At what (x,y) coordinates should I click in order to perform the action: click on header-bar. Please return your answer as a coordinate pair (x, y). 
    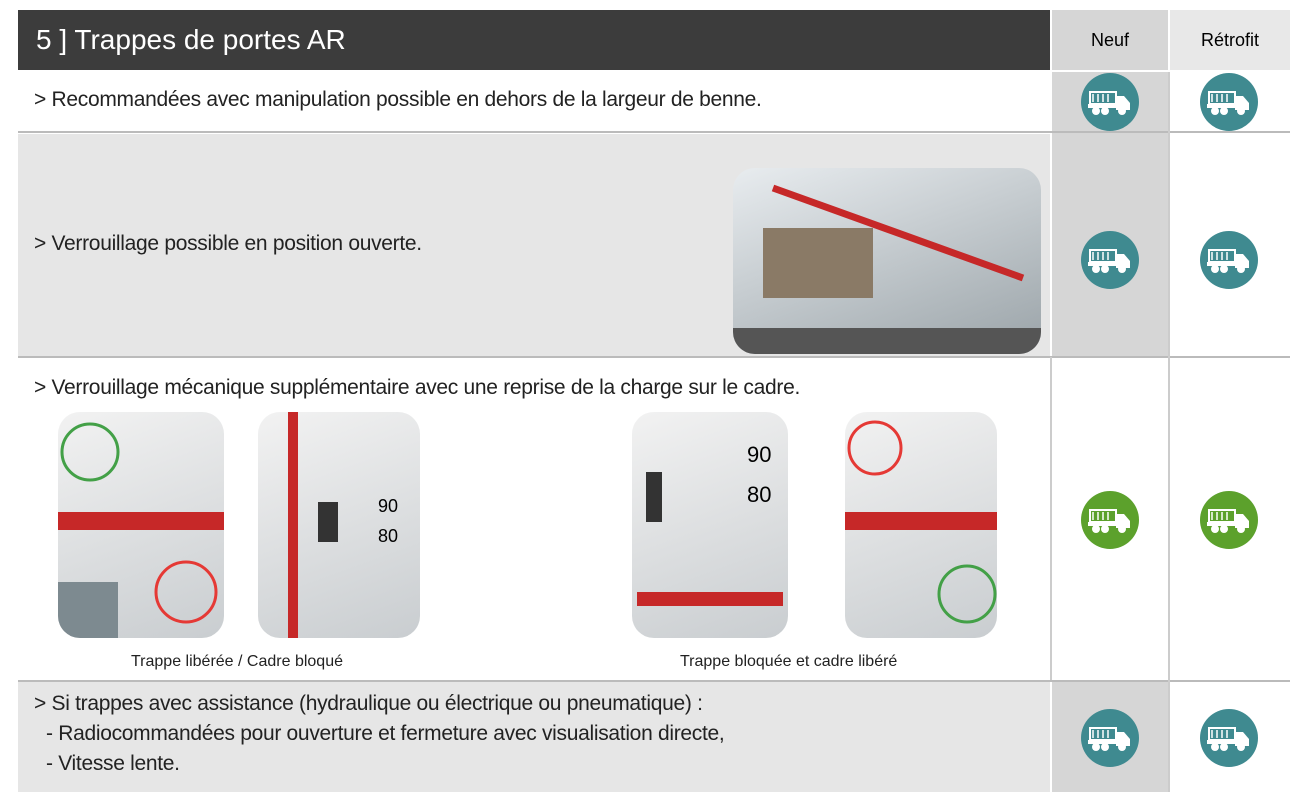
    Looking at the image, I should click on (534, 40).